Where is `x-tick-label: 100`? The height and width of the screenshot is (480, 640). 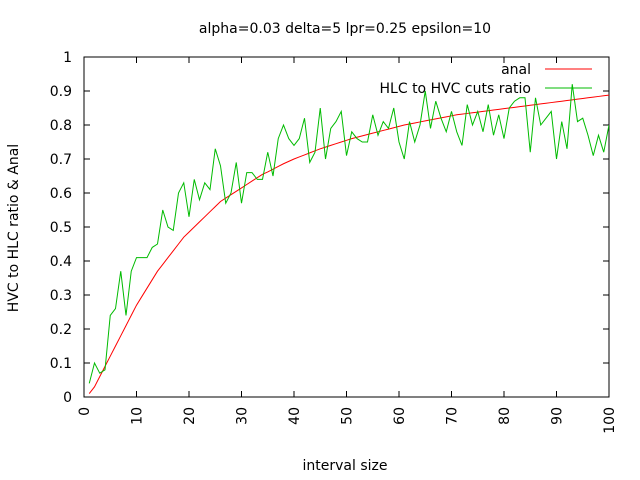 x-tick-label: 100 is located at coordinates (610, 420).